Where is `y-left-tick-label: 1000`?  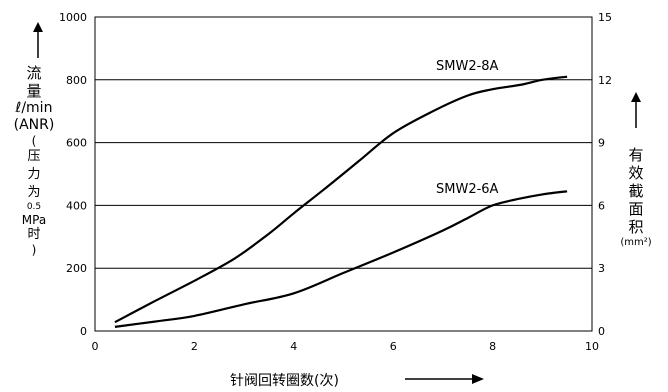 y-left-tick-label: 1000 is located at coordinates (73, 17).